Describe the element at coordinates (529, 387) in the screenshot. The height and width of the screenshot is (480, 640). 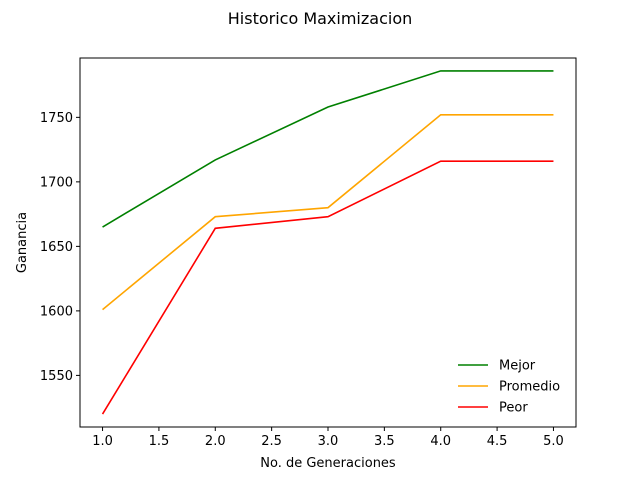
I see `legend-label-promedio: Promedio` at that location.